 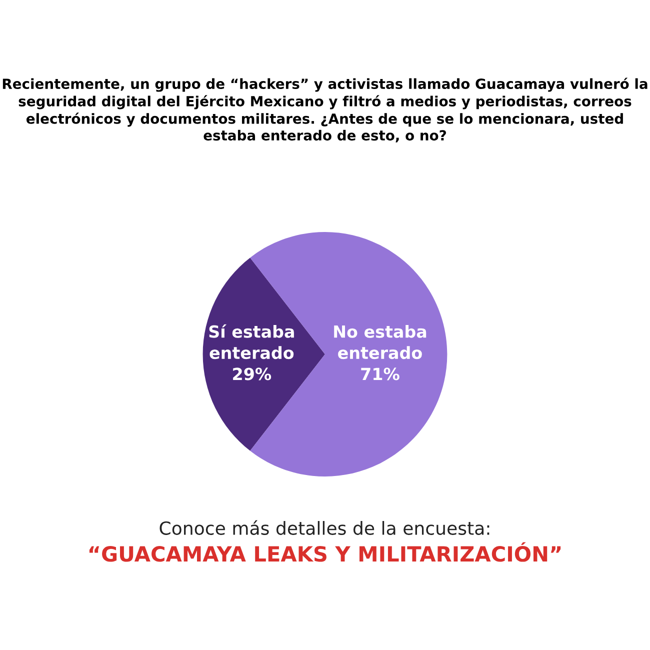 I want to click on pie-slice, so click(x=263, y=354).